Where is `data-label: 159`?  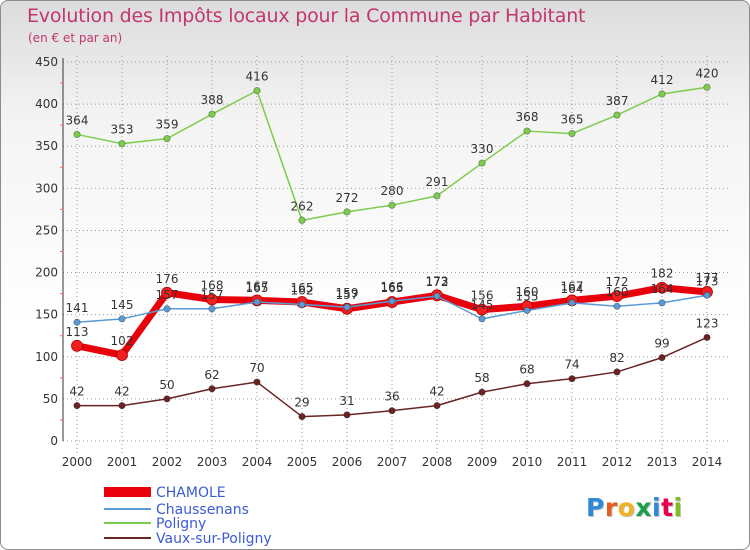
data-label: 159 is located at coordinates (347, 293).